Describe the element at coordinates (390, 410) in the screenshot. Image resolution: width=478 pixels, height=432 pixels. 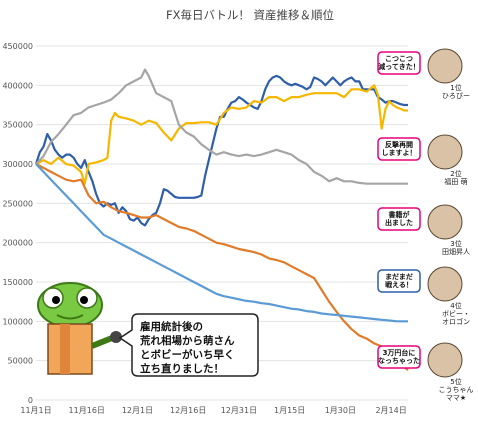
I see `x-tick-label: 2月14日` at that location.